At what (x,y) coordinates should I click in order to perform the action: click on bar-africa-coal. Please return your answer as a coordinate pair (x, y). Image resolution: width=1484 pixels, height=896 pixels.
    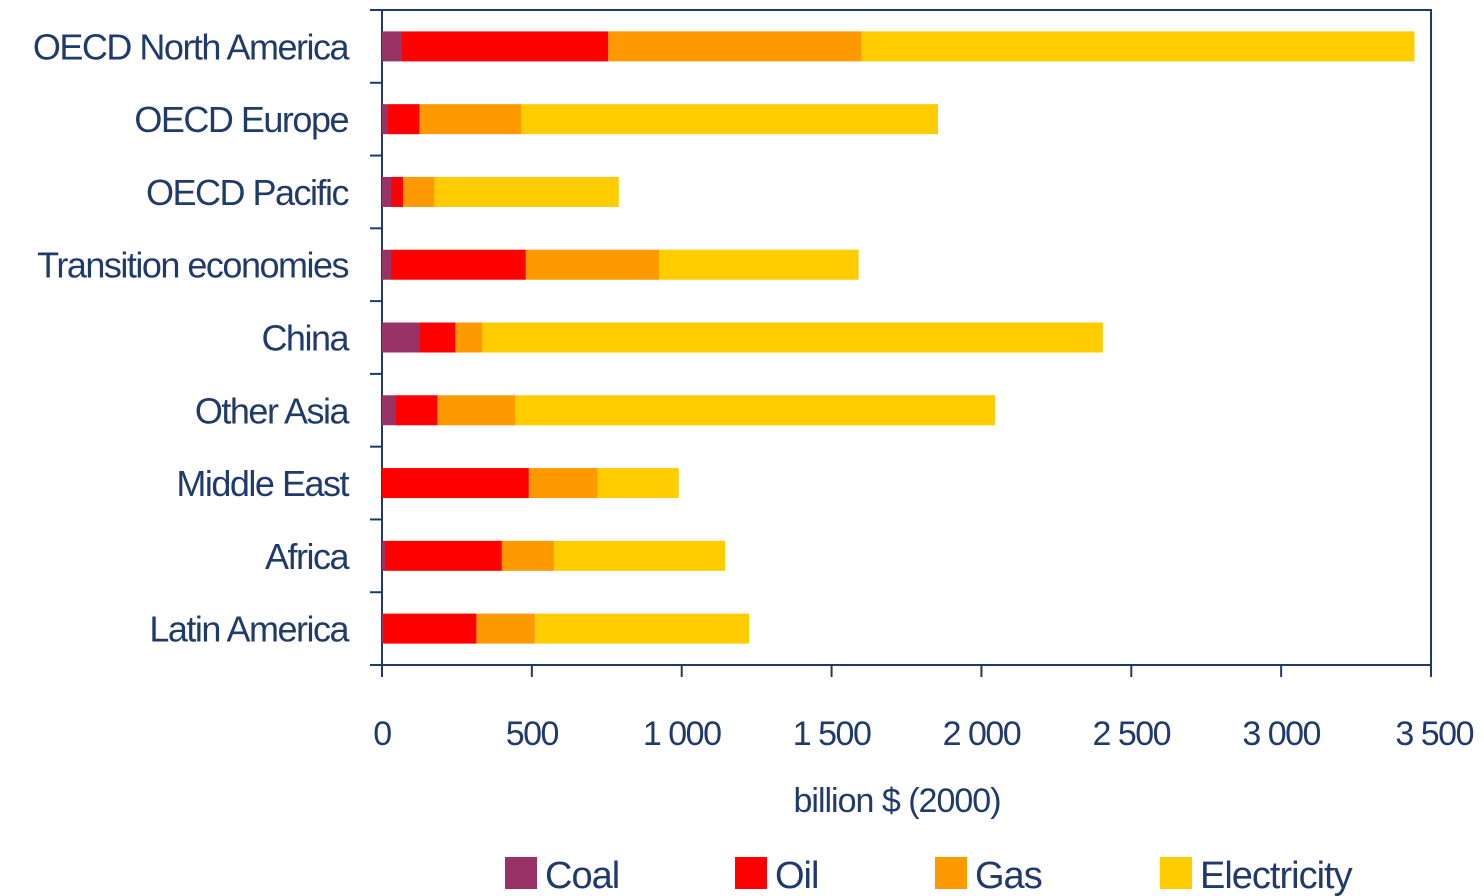
    Looking at the image, I should click on (383, 556).